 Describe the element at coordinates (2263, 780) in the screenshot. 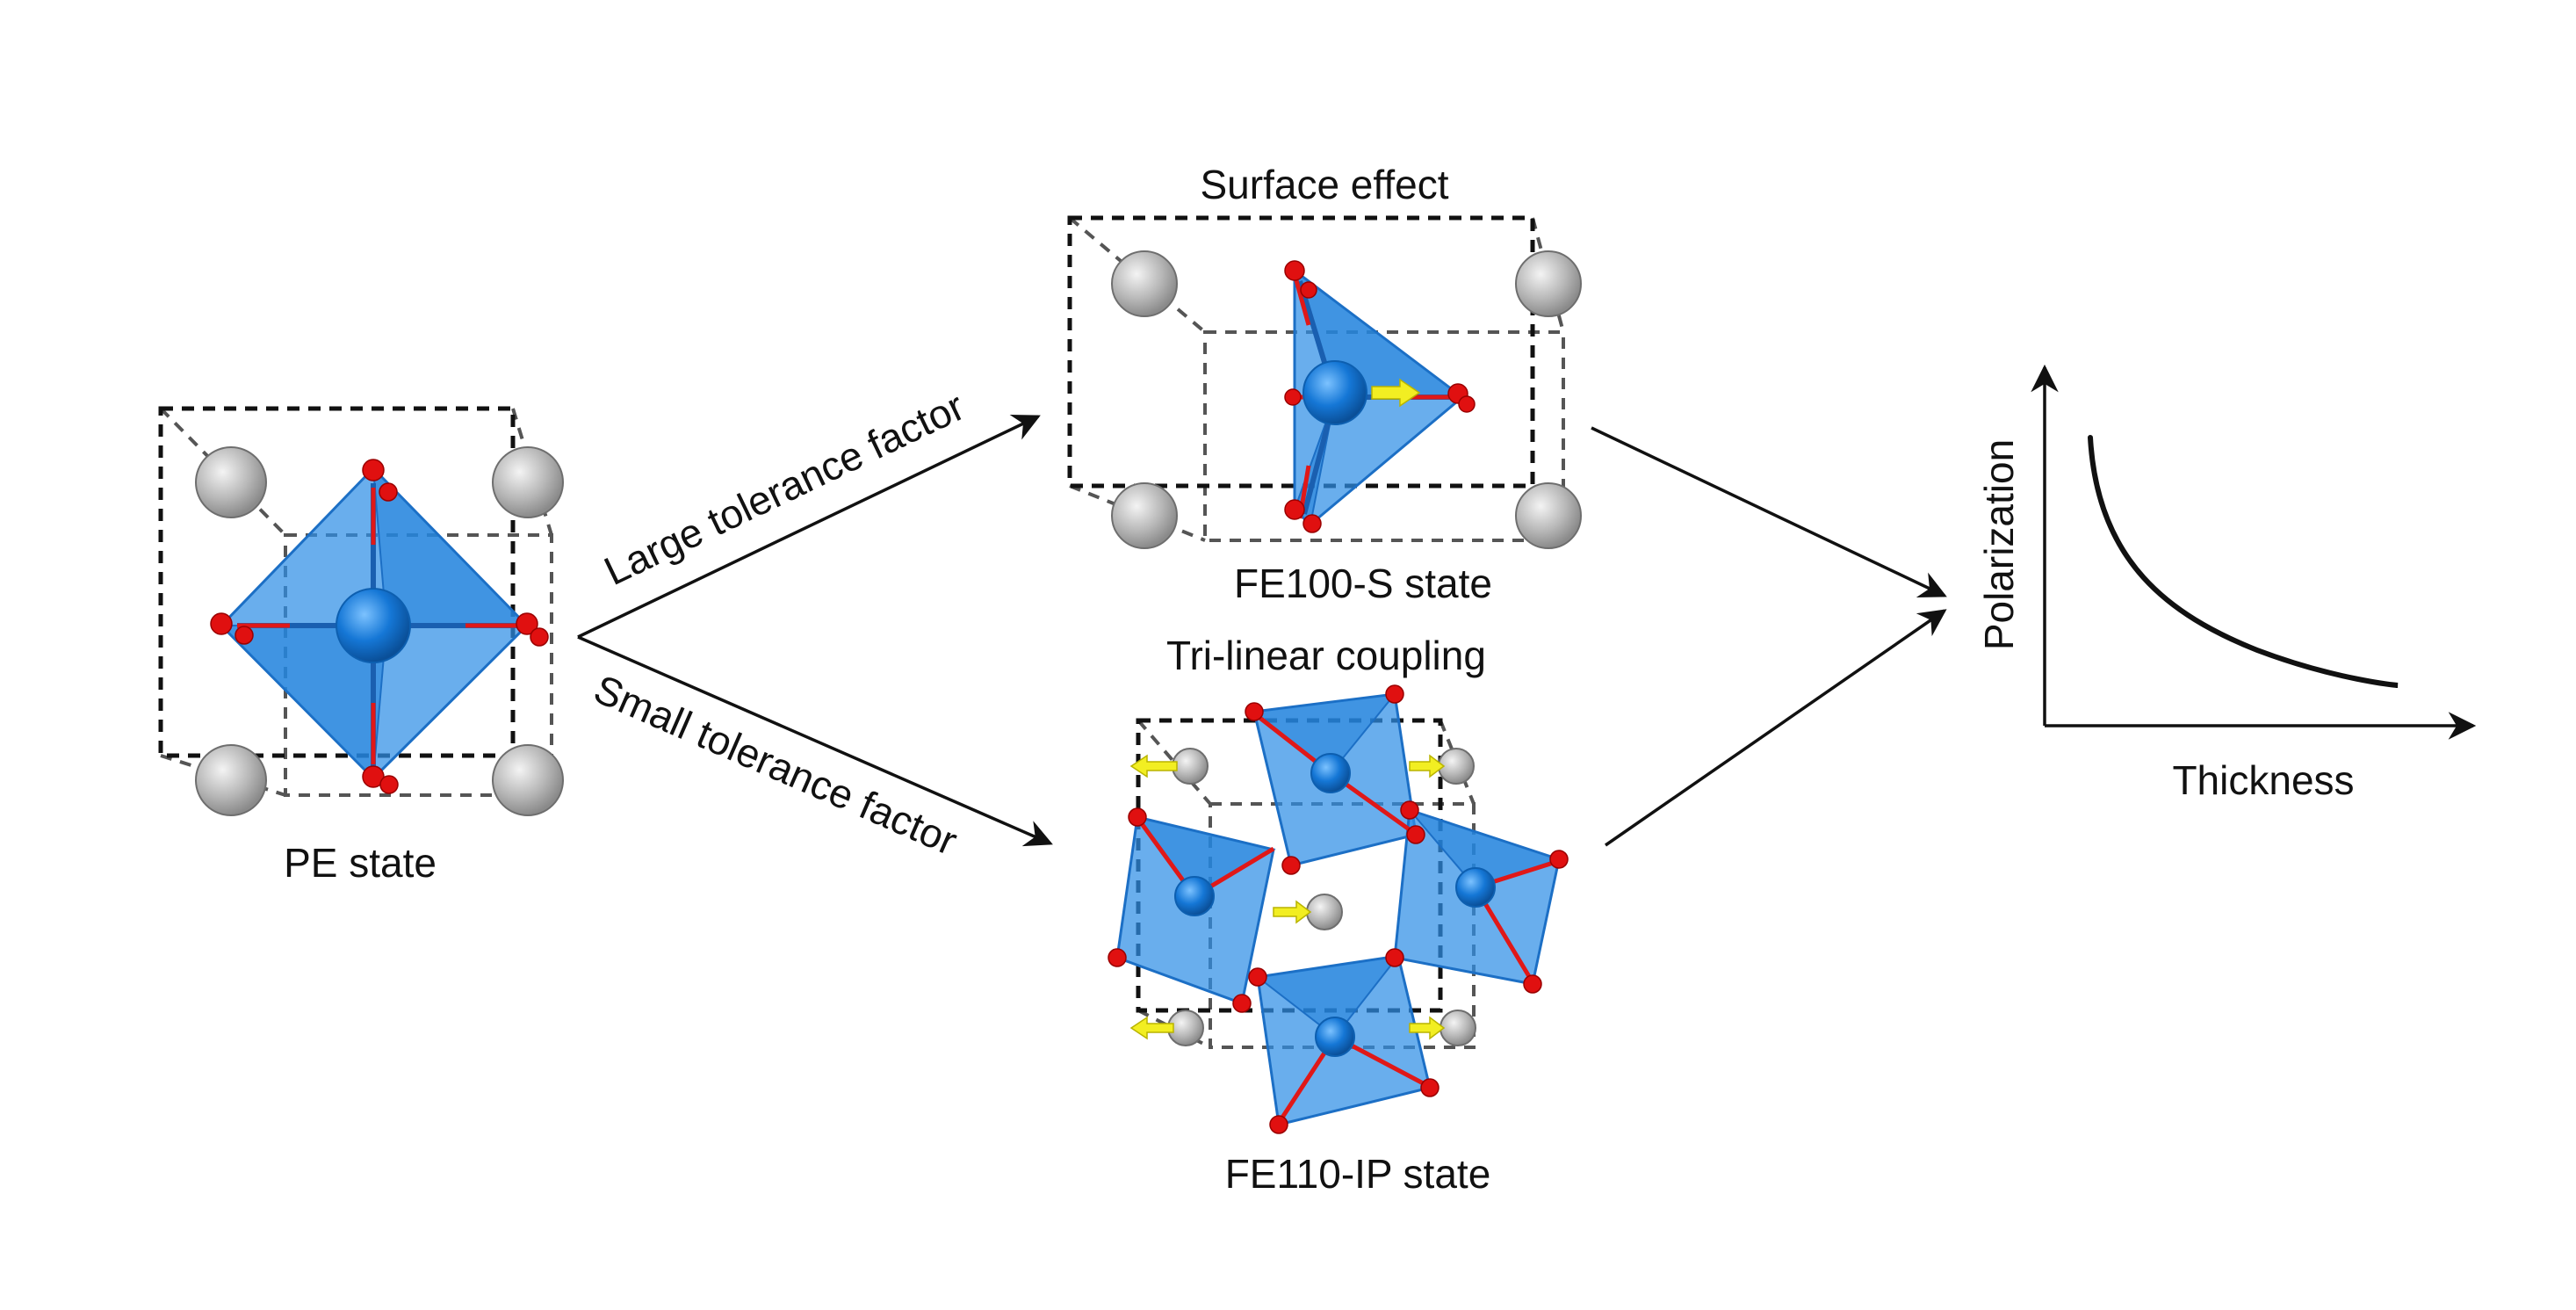

I see `x-axis-label: Thickness` at that location.